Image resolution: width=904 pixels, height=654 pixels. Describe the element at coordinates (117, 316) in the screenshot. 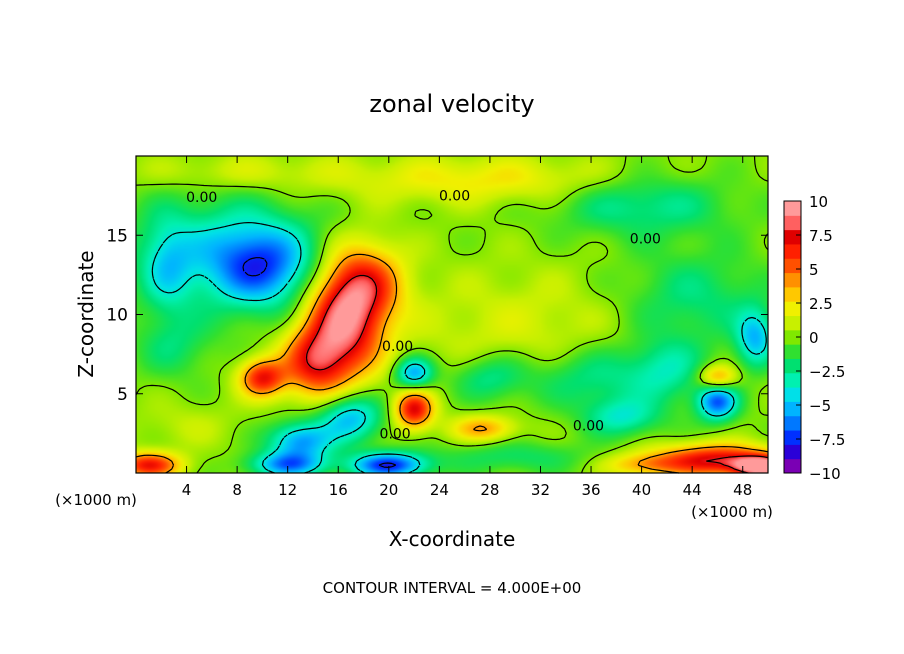

I see `y-tick-label: 10` at that location.